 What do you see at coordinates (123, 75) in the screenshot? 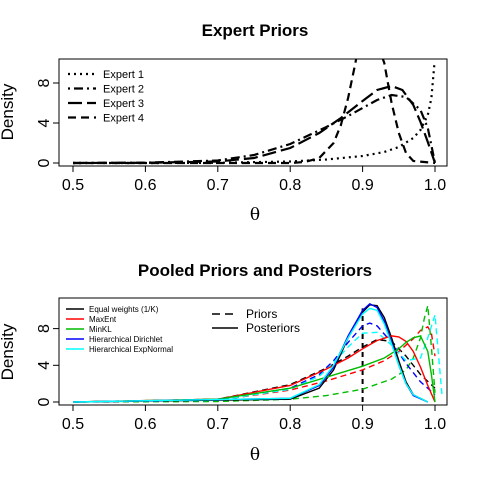
I see `legend-label: Expert 1` at bounding box center [123, 75].